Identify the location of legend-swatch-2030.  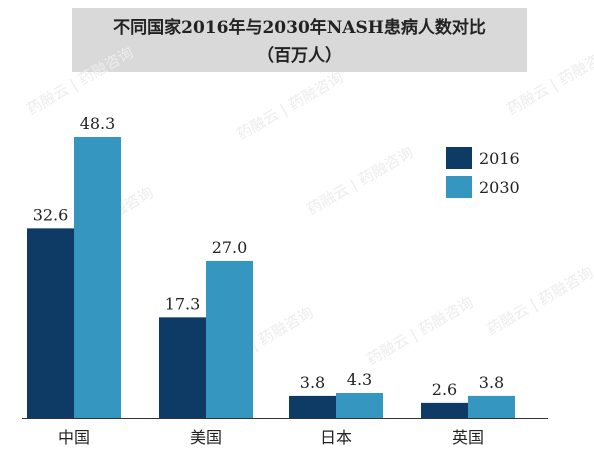
(459, 187).